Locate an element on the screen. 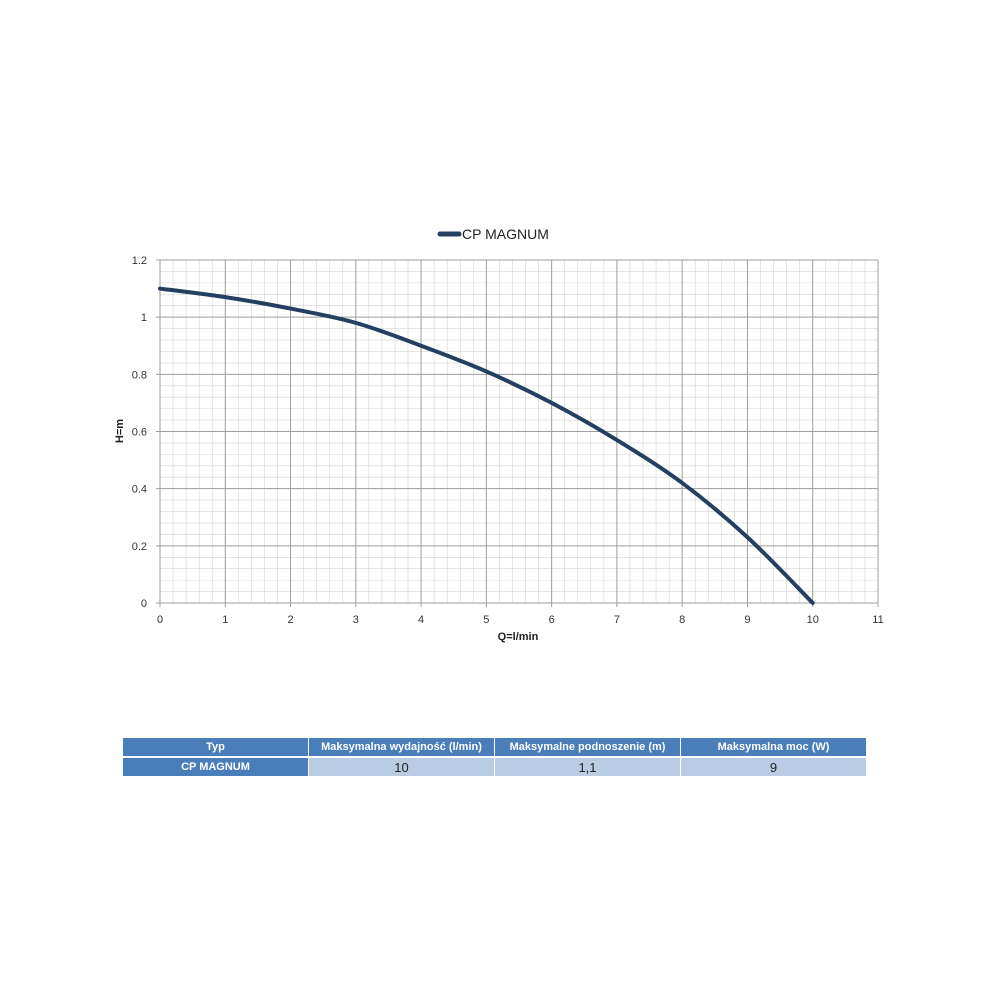 The image size is (1000, 1000). cell-max-head: 1,1 is located at coordinates (588, 767).